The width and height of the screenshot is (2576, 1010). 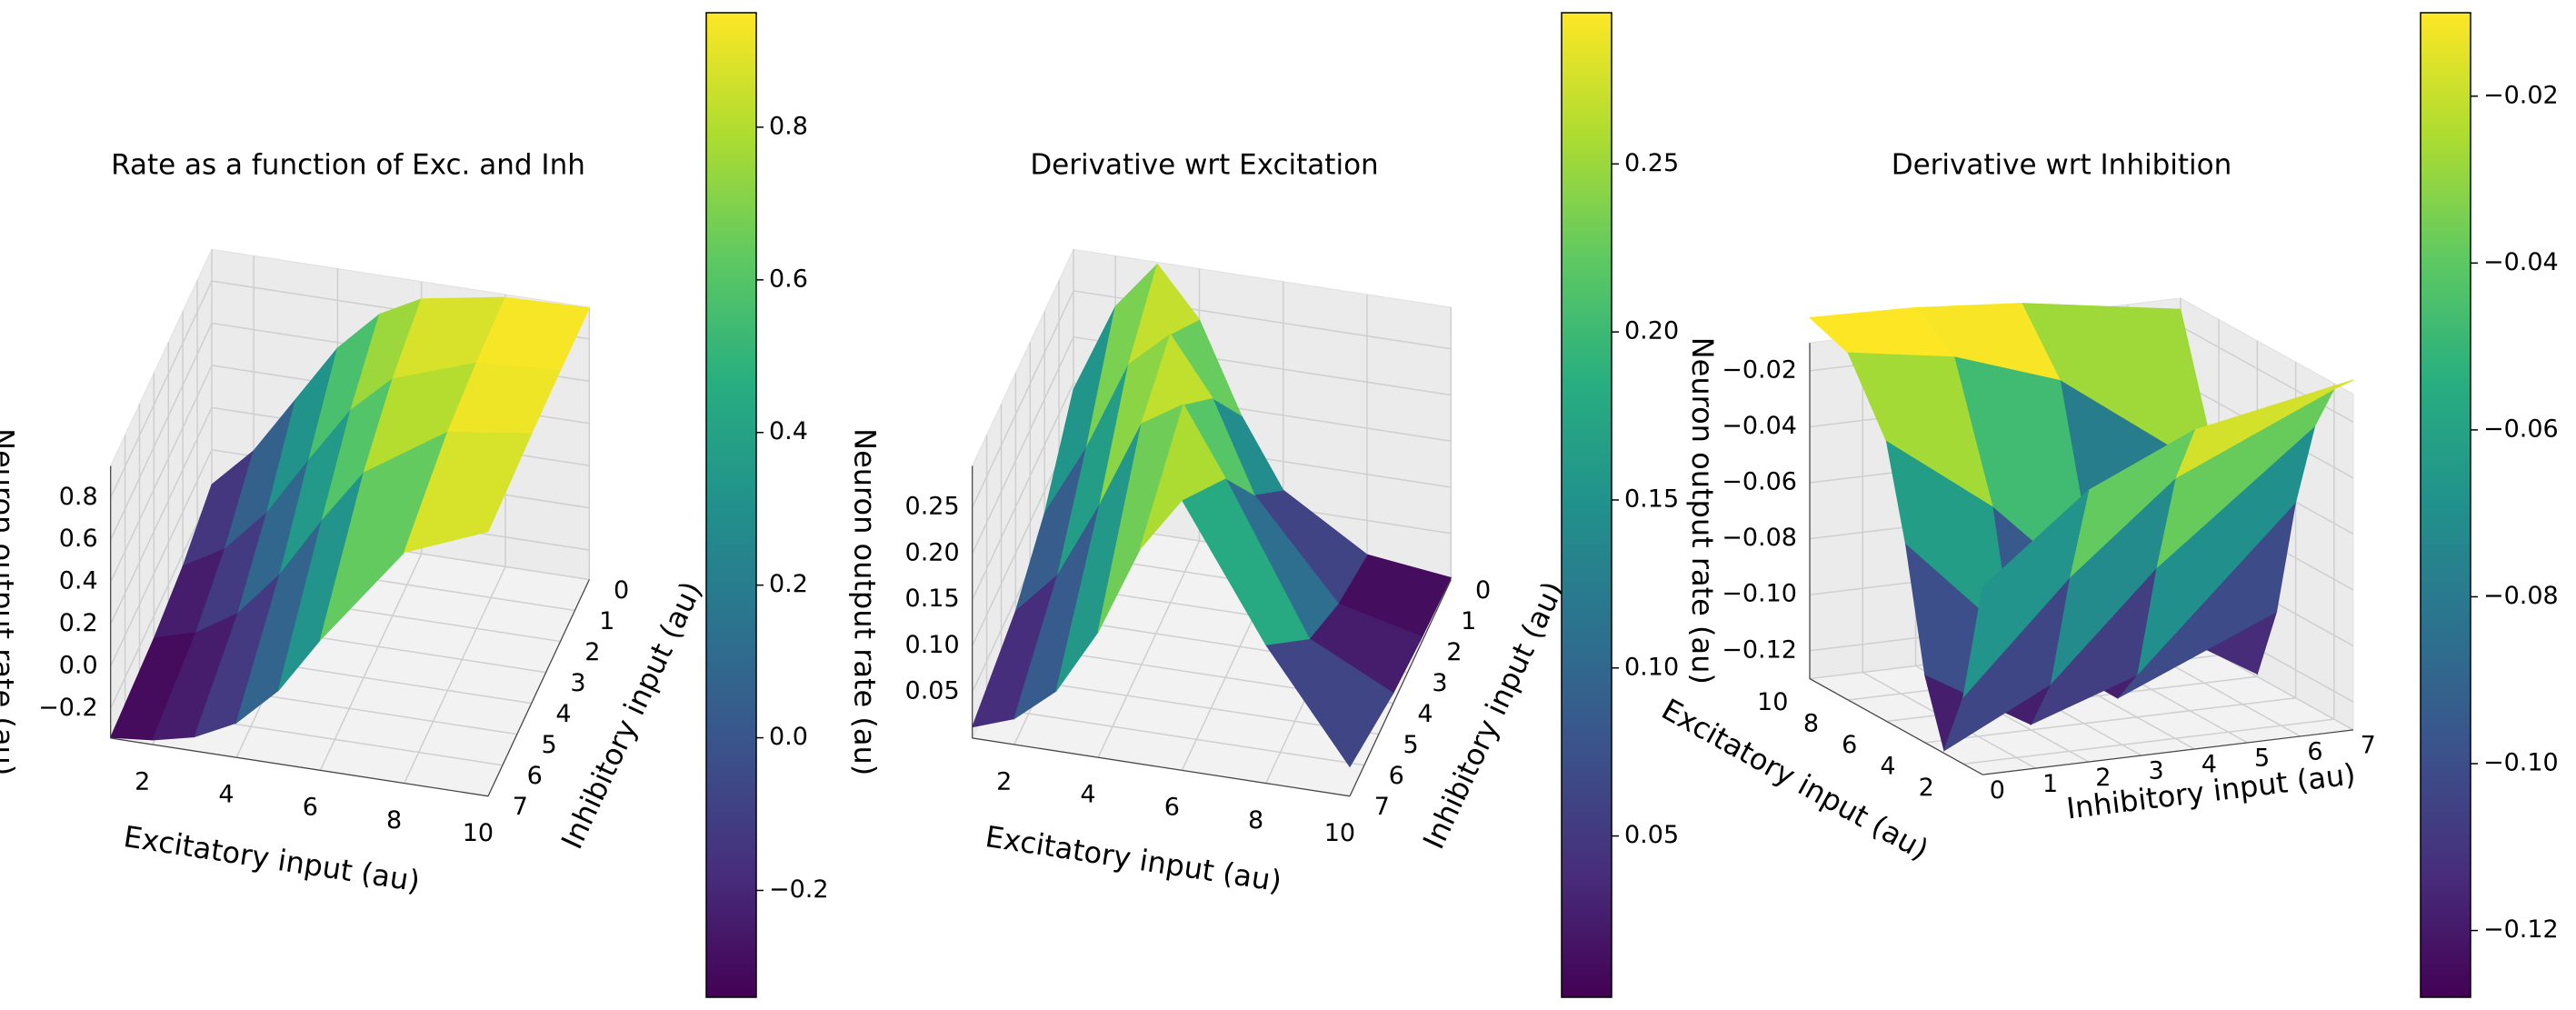 What do you see at coordinates (1204, 165) in the screenshot?
I see `chart-title: Derivative wrt Excitation` at bounding box center [1204, 165].